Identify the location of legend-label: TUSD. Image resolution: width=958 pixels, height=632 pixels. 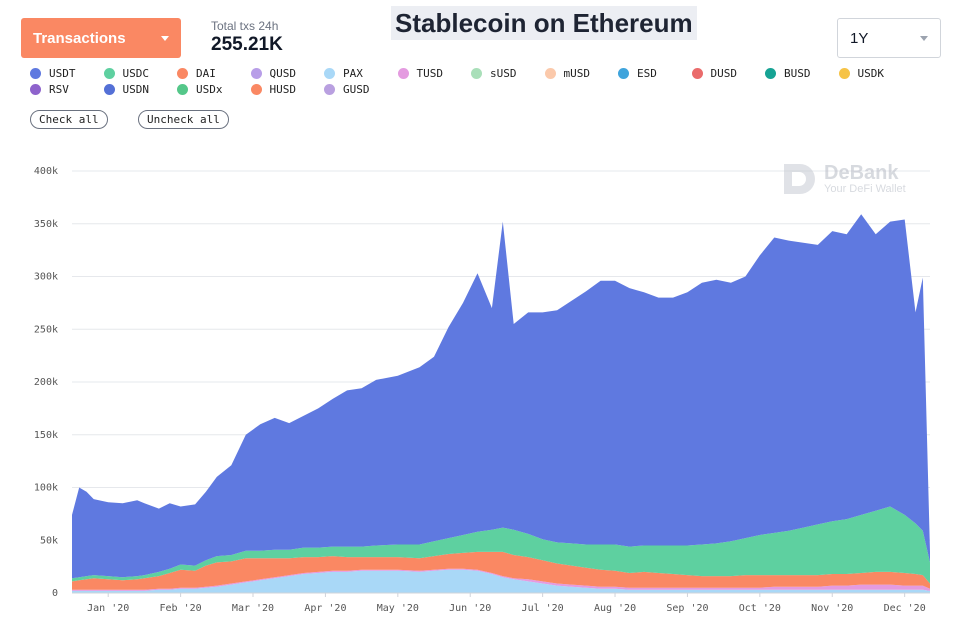
(430, 73).